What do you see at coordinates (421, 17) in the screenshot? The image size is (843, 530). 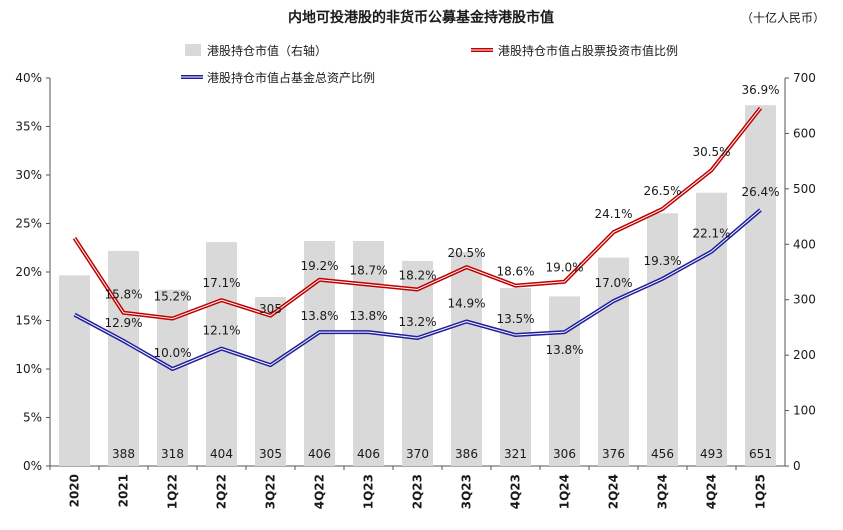 I see `chart-title: 内地可投港股的非货币公募基金持港股市值` at bounding box center [421, 17].